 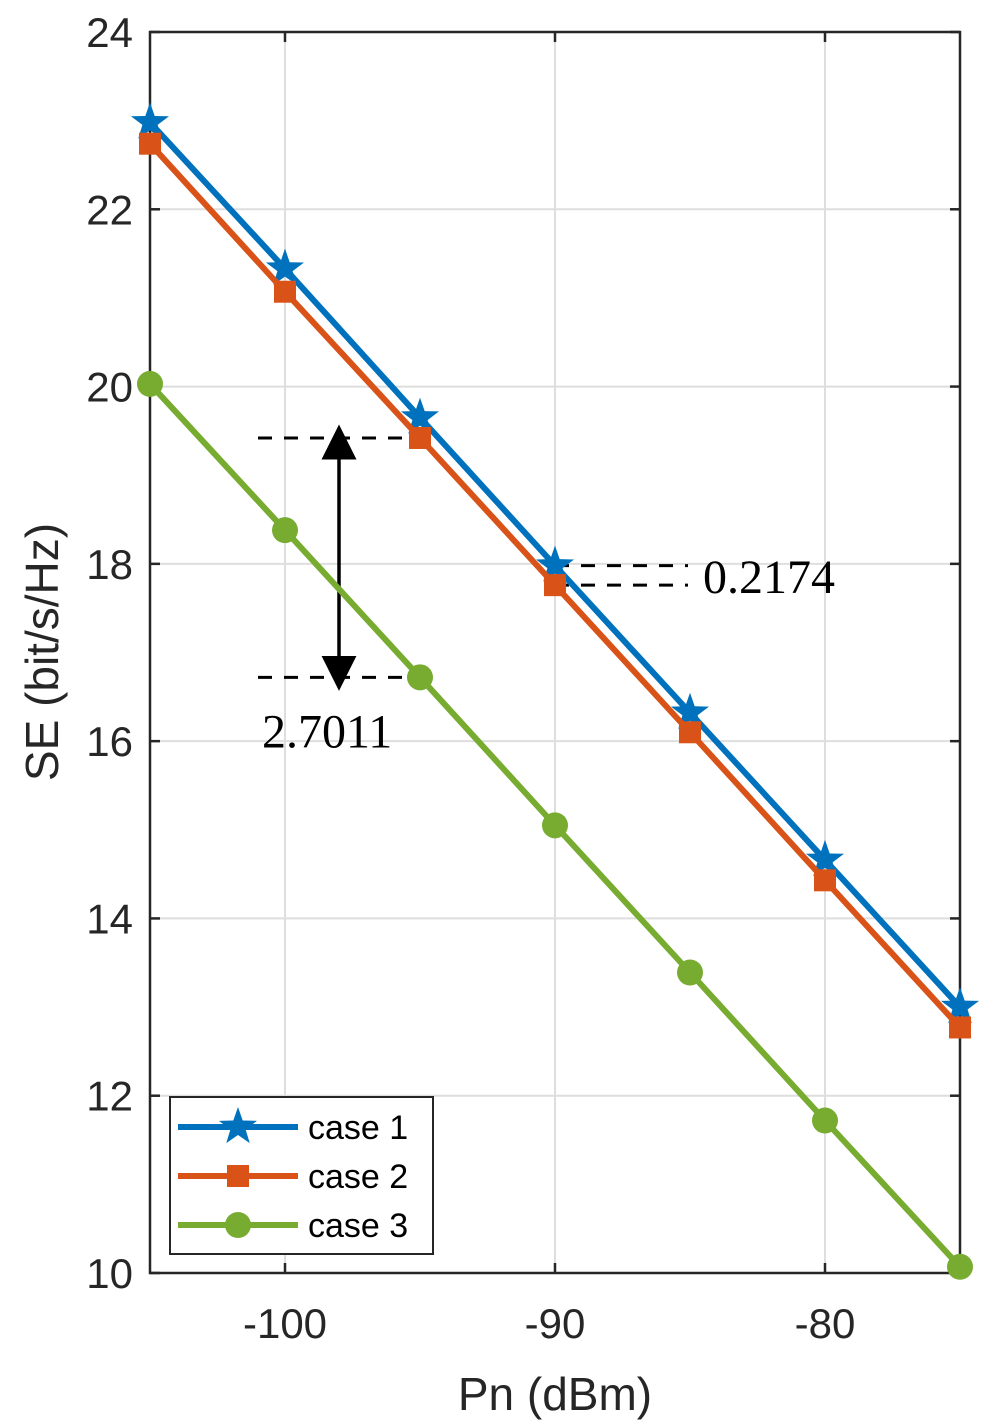 What do you see at coordinates (358, 1177) in the screenshot?
I see `legend-label: case 2` at bounding box center [358, 1177].